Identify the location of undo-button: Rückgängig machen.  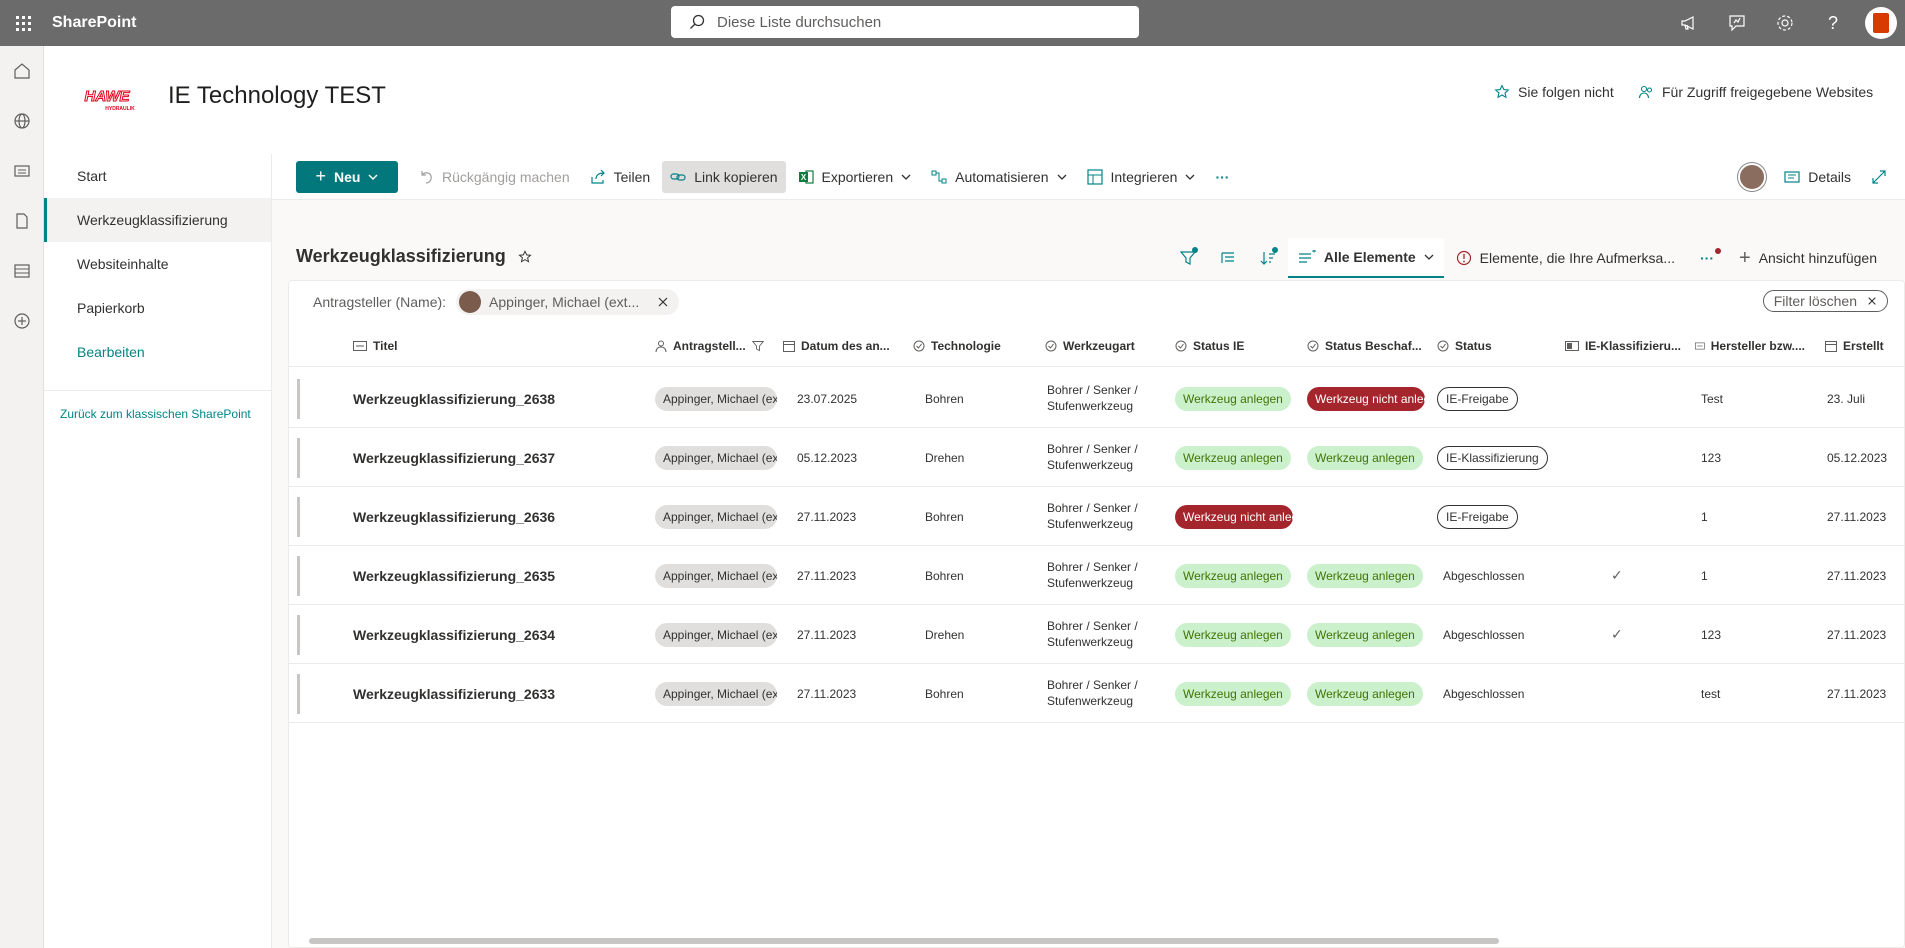
(494, 177).